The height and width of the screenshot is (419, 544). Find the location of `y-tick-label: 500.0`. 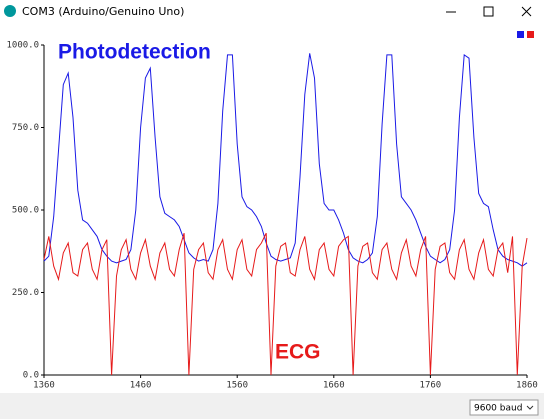

y-tick-label: 500.0 is located at coordinates (25, 211).